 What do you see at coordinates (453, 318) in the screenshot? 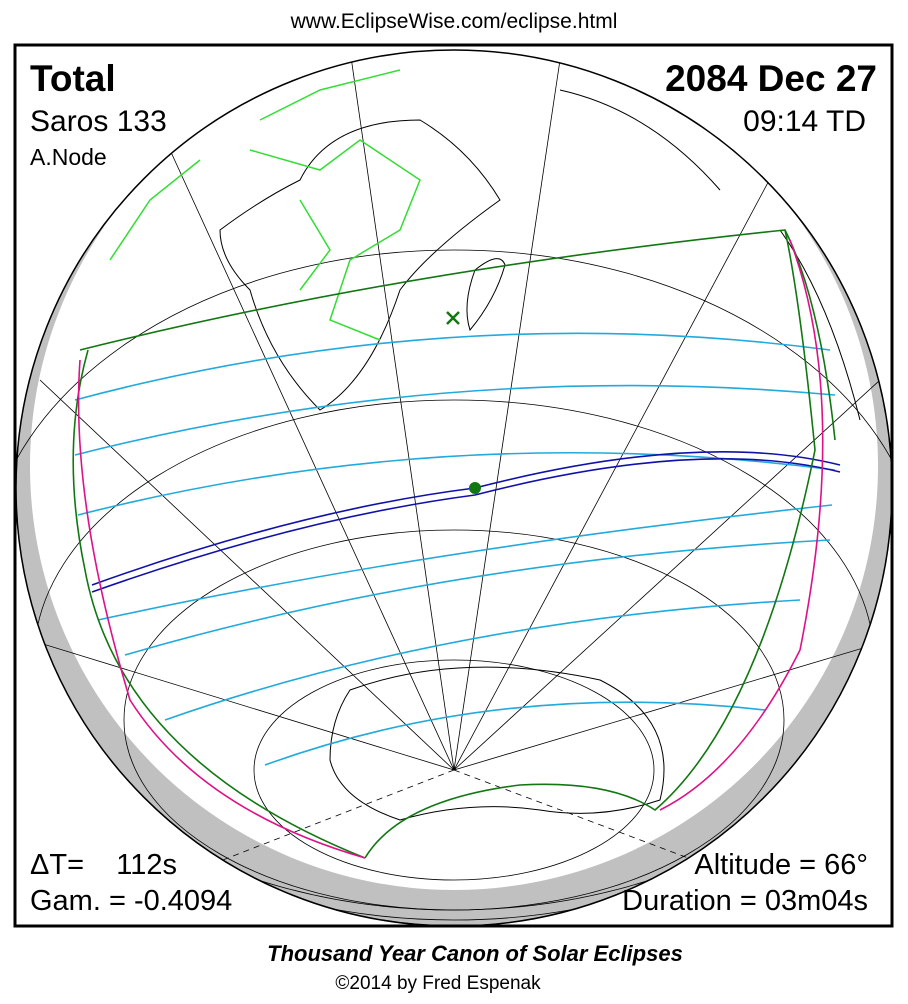
I see `greatest-duration` at bounding box center [453, 318].